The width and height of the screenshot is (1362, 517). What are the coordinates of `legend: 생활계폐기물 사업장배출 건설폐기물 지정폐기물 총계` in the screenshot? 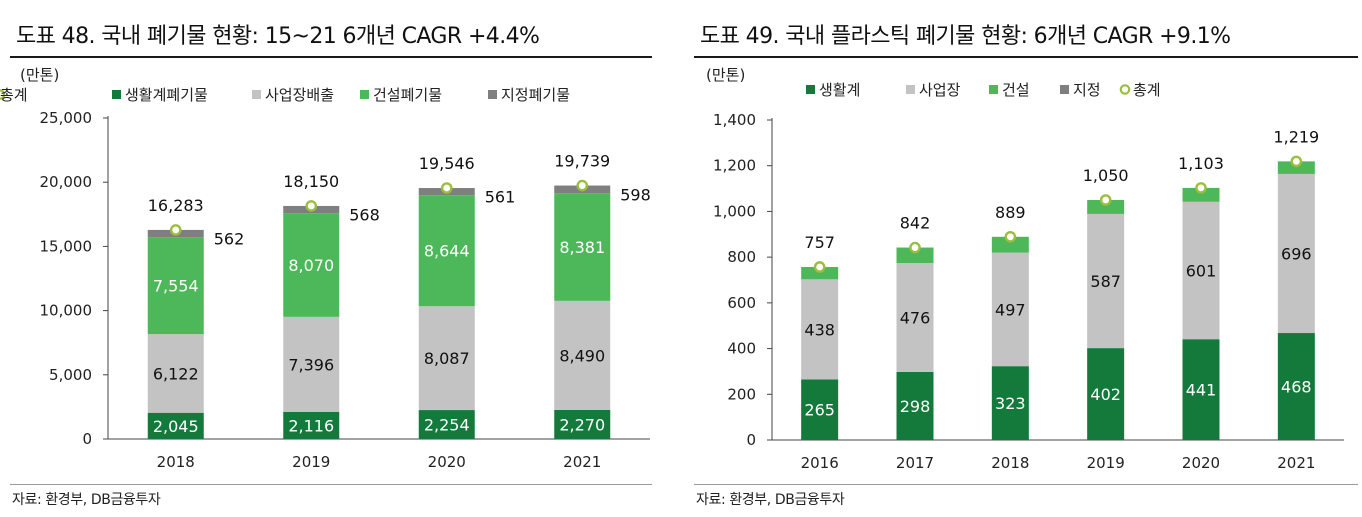 It's located at (285, 95).